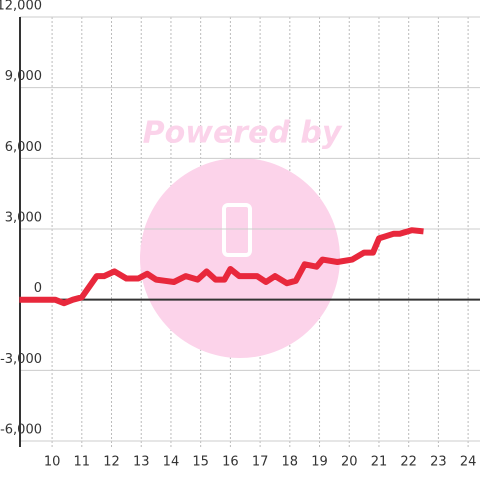  What do you see at coordinates (349, 462) in the screenshot?
I see `x-tick-label: 20` at bounding box center [349, 462].